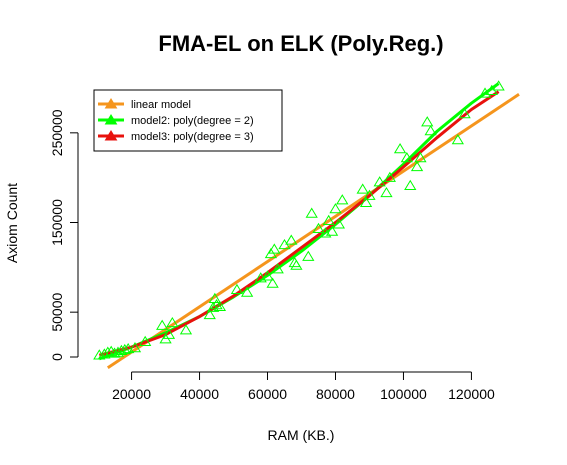 Image resolution: width=567 pixels, height=465 pixels. I want to click on x-tick-label: 20000, so click(131, 394).